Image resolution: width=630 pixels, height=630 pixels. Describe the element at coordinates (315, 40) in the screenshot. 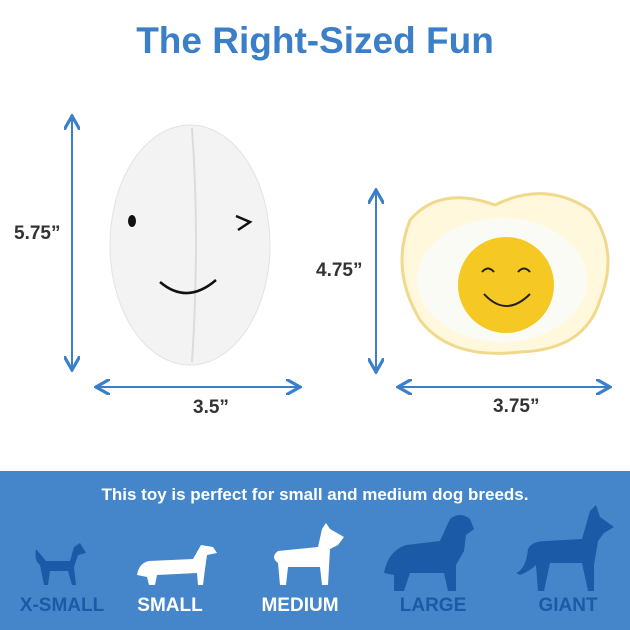

I see `page-title: The Right-Sized Fun` at that location.